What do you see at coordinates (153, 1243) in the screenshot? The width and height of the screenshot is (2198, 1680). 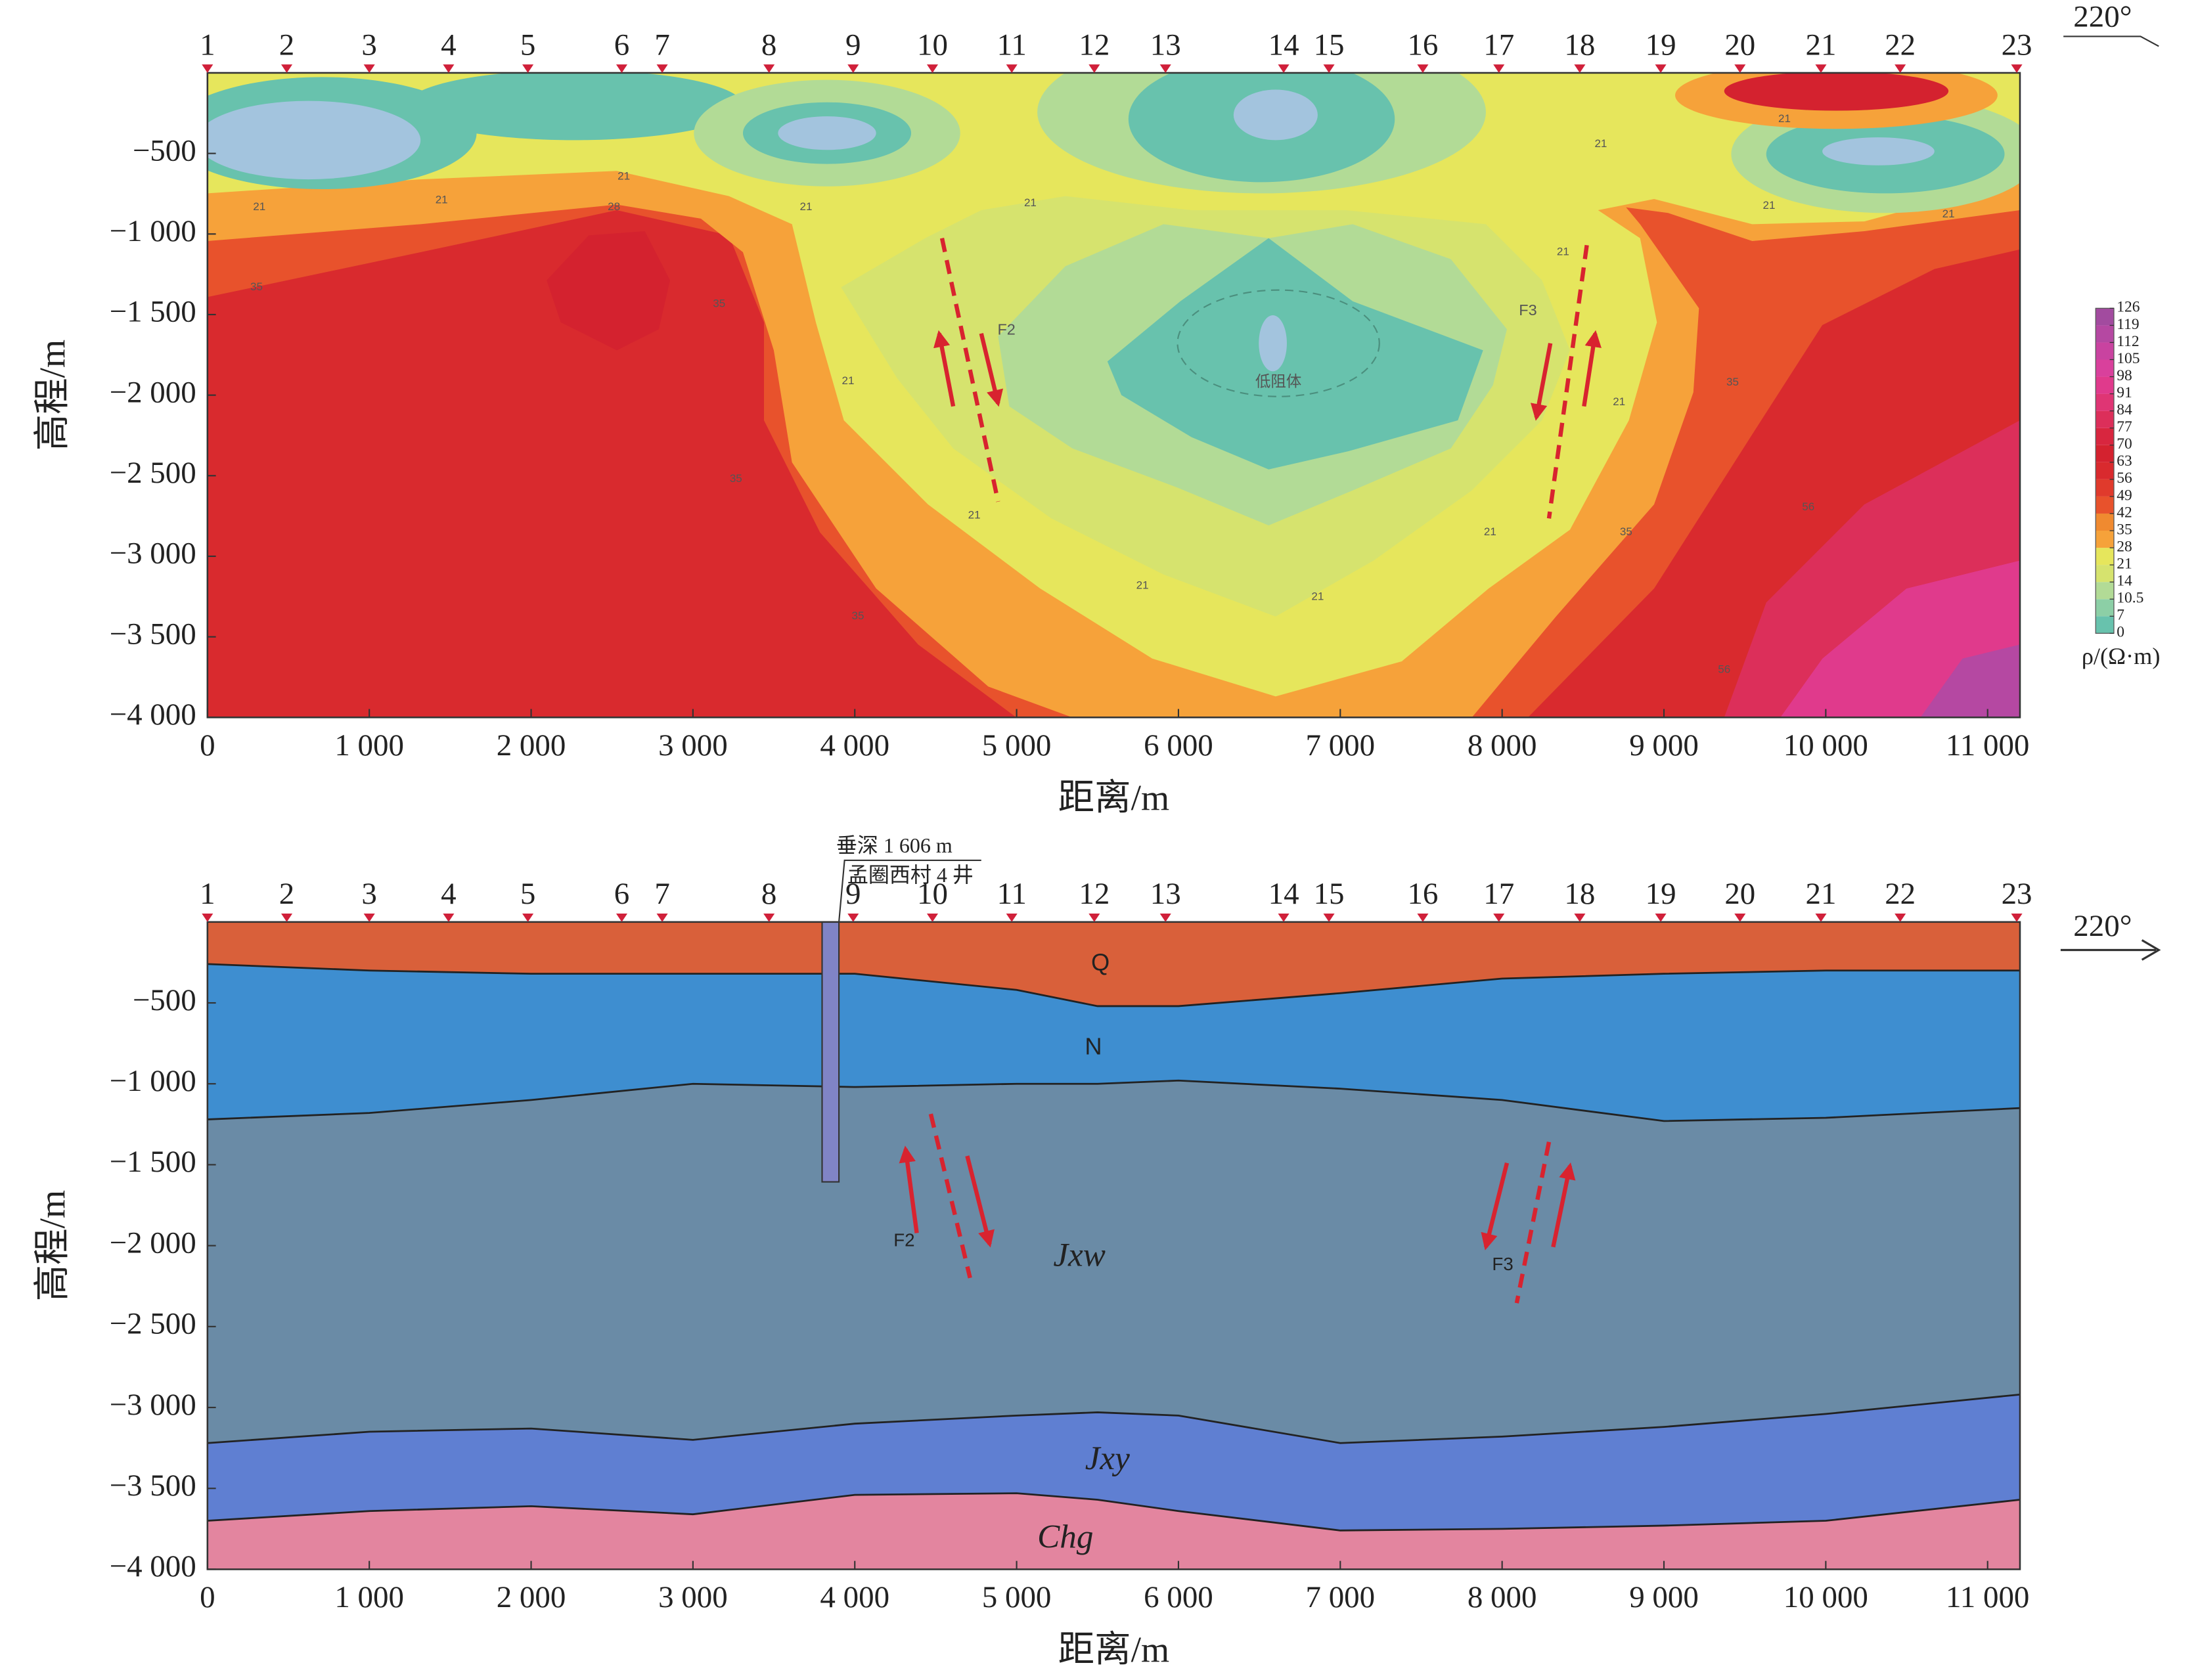 I see `y-tick-label: −2 000` at bounding box center [153, 1243].